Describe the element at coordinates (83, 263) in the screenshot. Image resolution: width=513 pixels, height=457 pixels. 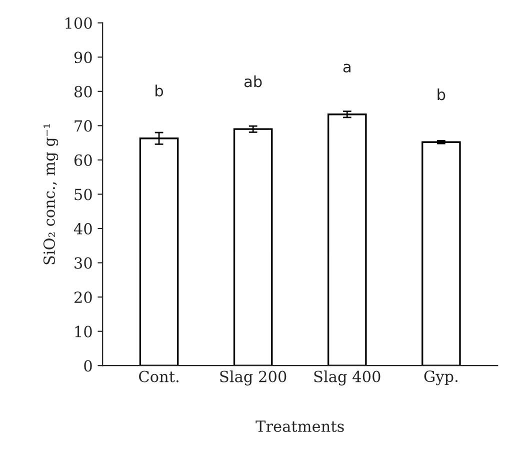
I see `y-tick-label: 30` at that location.